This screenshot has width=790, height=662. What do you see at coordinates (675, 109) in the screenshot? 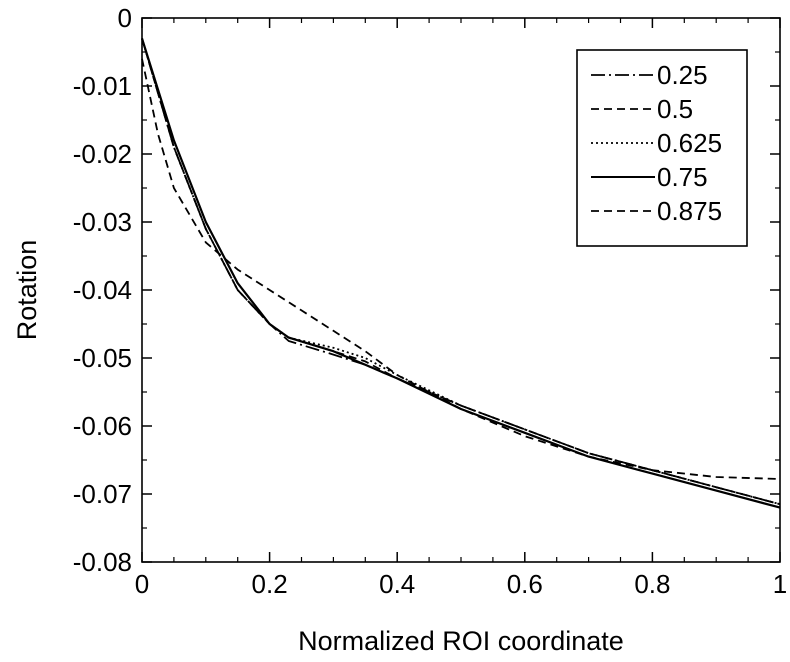
I see `legend-label: 0.5` at bounding box center [675, 109].